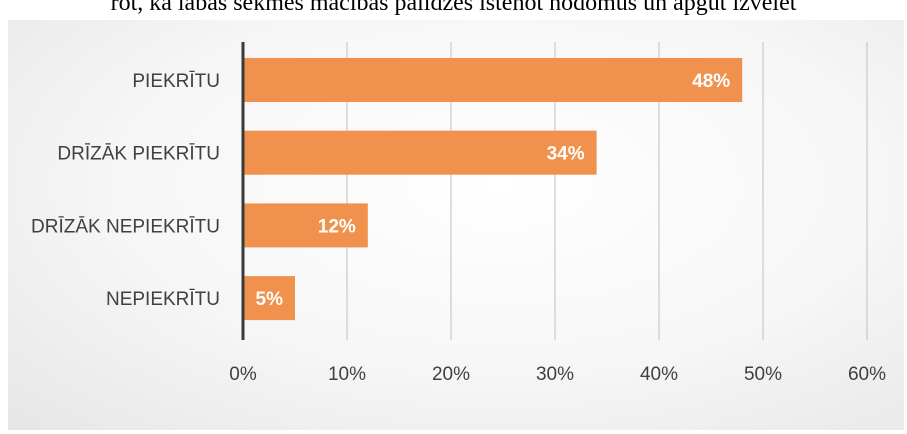 This screenshot has height=434, width=907. I want to click on category-label: PIEKRĪTU, so click(176, 81).